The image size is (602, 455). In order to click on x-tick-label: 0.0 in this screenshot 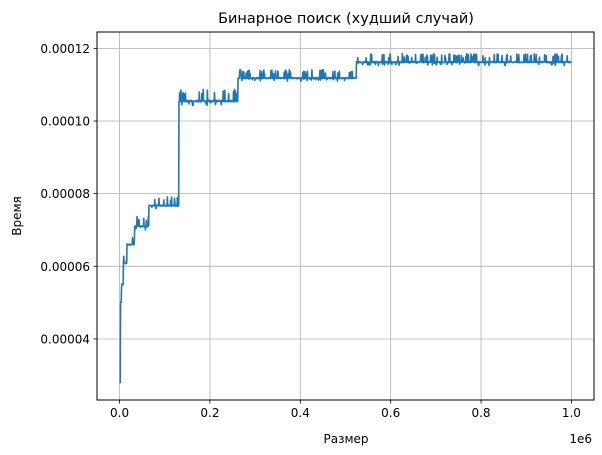, I will do `click(119, 413)`.